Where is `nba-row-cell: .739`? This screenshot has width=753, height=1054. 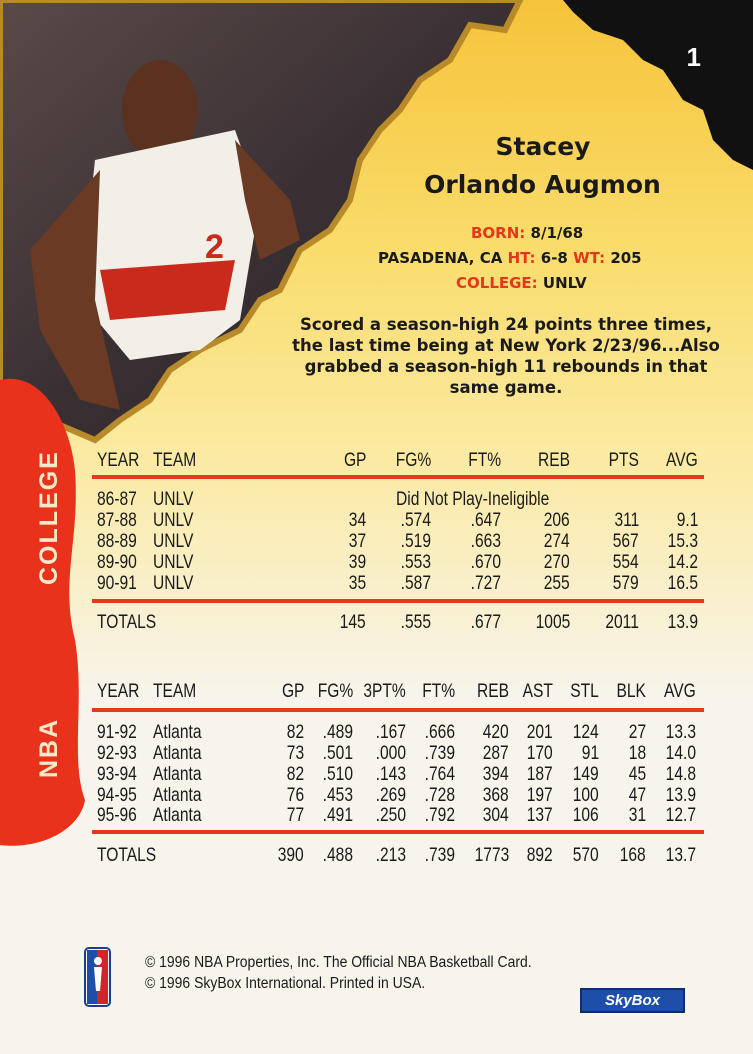
nba-row-cell: .739 is located at coordinates (439, 753).